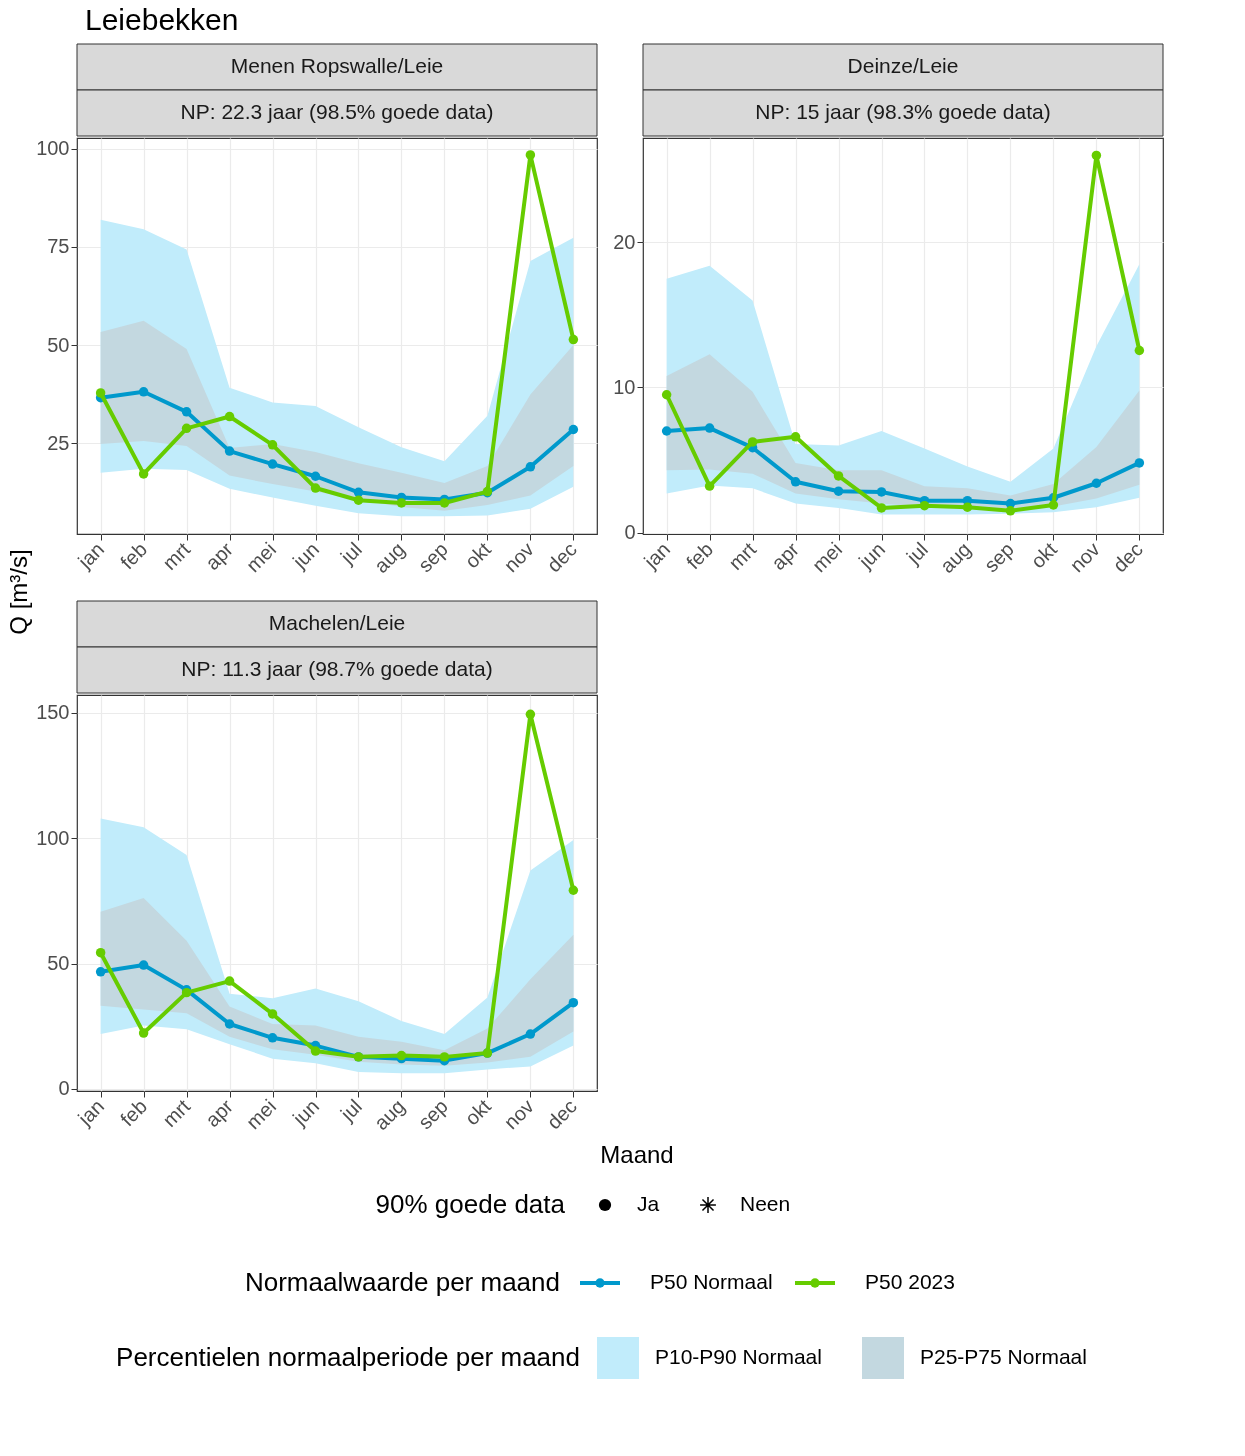 The width and height of the screenshot is (1245, 1456). What do you see at coordinates (518, 557) in the screenshot?
I see `x-tick-label: nov` at bounding box center [518, 557].